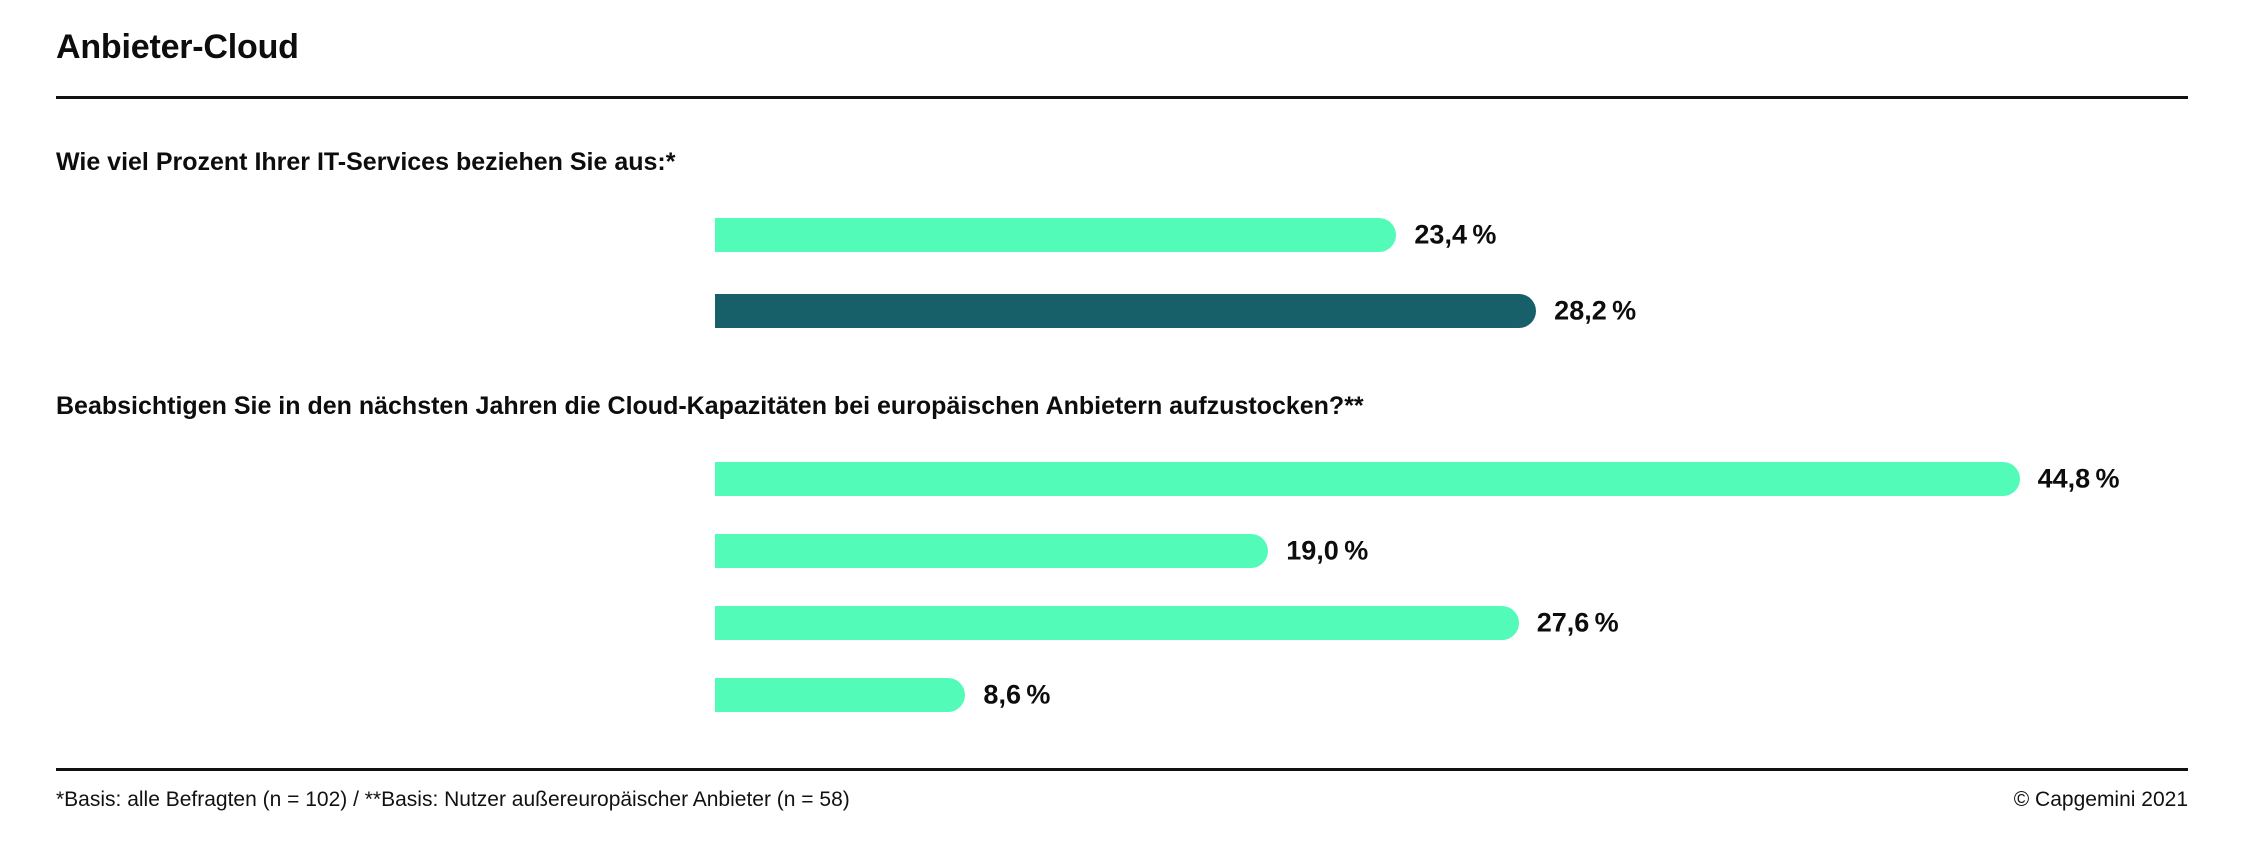 This screenshot has height=862, width=2244. Describe the element at coordinates (1455, 234) in the screenshot. I see `bar-value: 23,4 %` at that location.